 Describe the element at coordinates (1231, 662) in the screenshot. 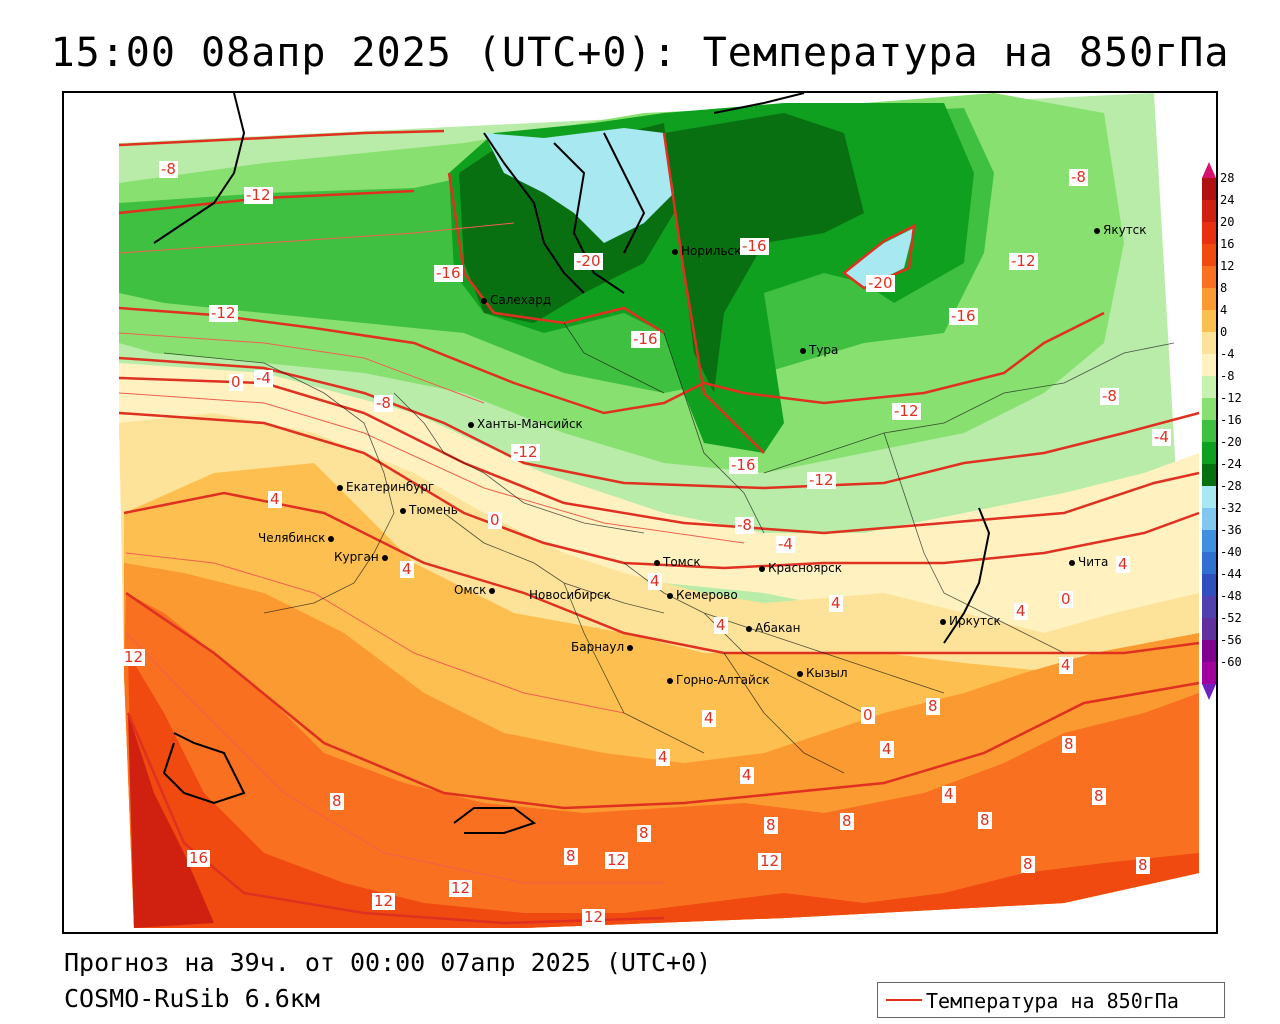

I see `colorbar-tick-label: -60` at that location.